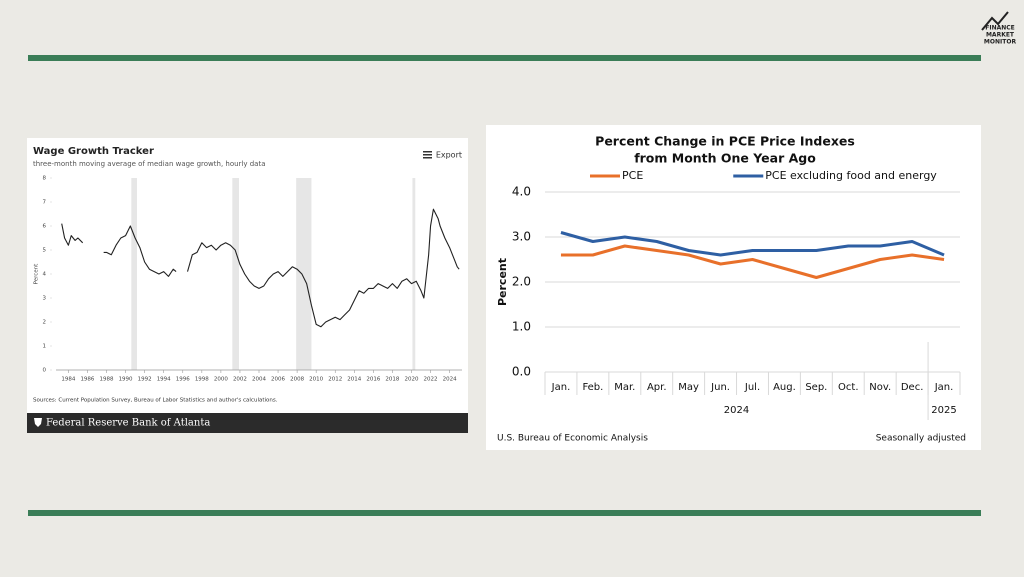 The image size is (1024, 577). Describe the element at coordinates (431, 380) in the screenshot. I see `x-tick-label: 2022` at that location.